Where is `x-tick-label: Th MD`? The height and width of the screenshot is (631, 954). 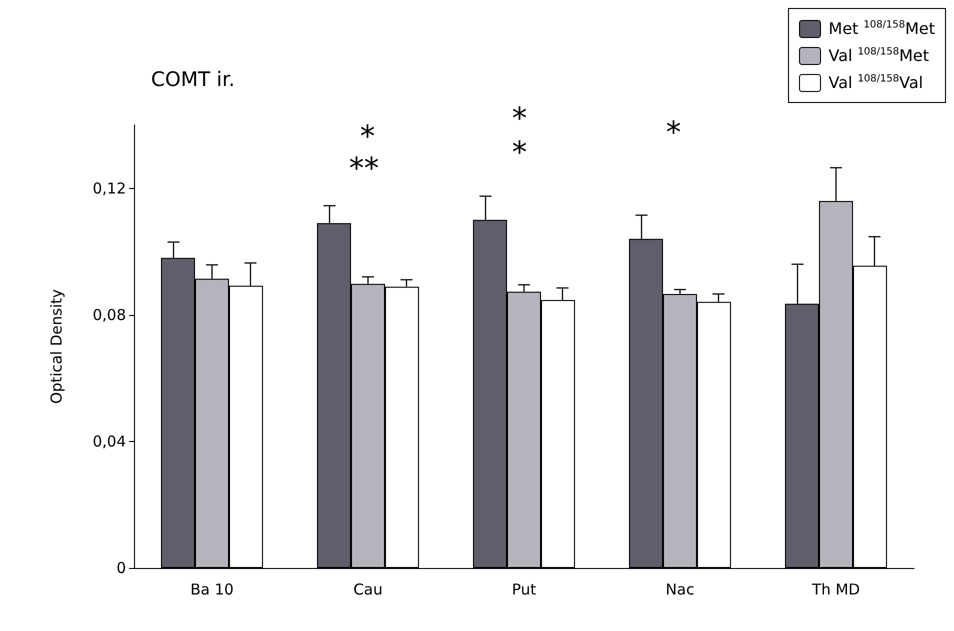 x-tick-label: Th MD is located at coordinates (835, 589).